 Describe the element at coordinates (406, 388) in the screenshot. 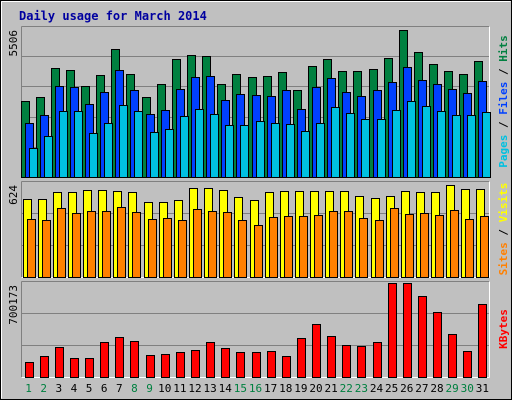

I see `x-tick-label-day-26: 26` at that location.